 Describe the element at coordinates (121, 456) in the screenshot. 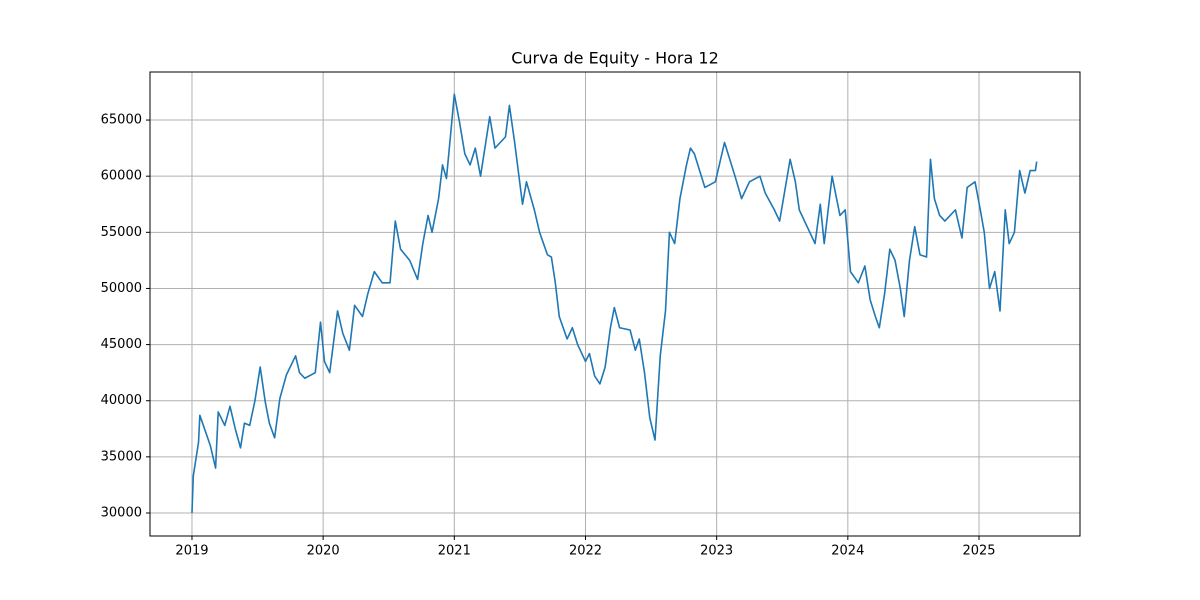

I see `y-tick-label: 35000` at that location.